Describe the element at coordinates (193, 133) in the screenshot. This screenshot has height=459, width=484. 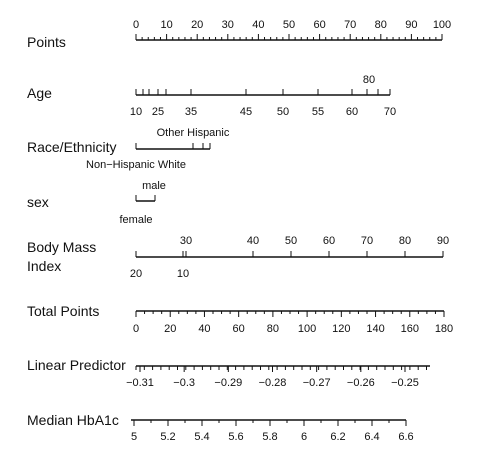
I see `category-label: Other Hispanic` at that location.